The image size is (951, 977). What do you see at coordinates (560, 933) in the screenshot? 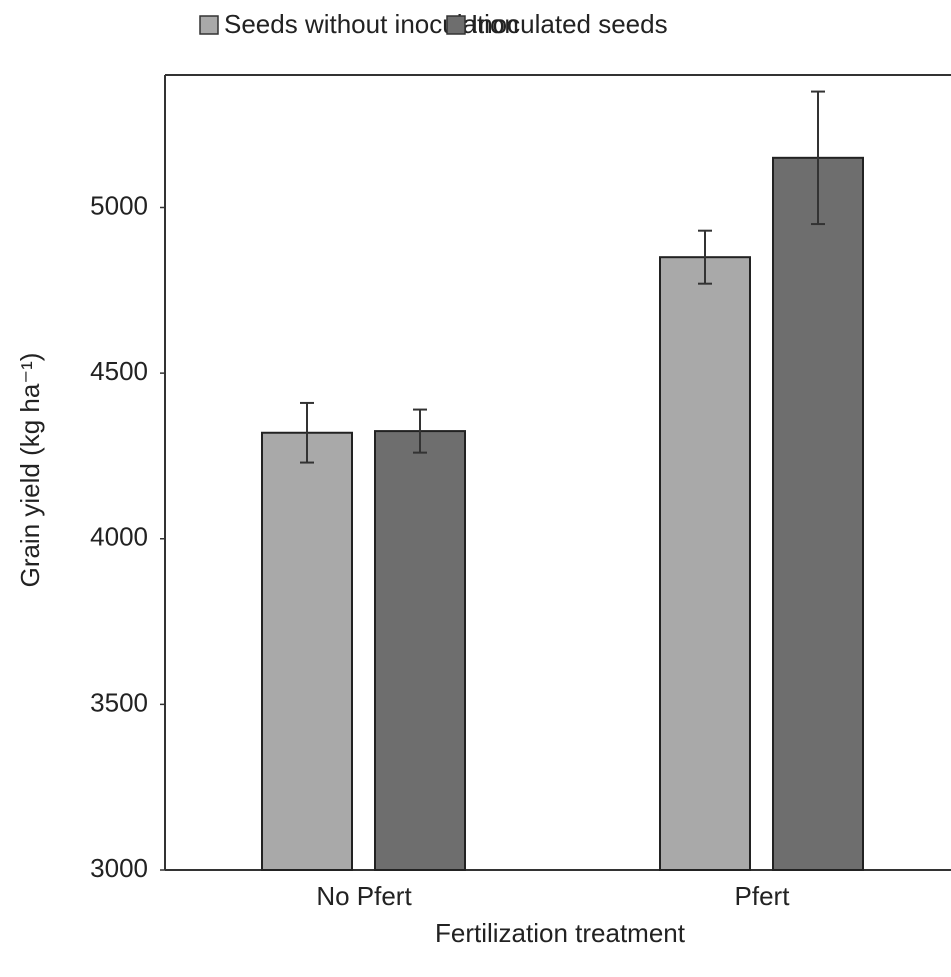
I see `x-axis-title: Fertilization treatment` at bounding box center [560, 933].